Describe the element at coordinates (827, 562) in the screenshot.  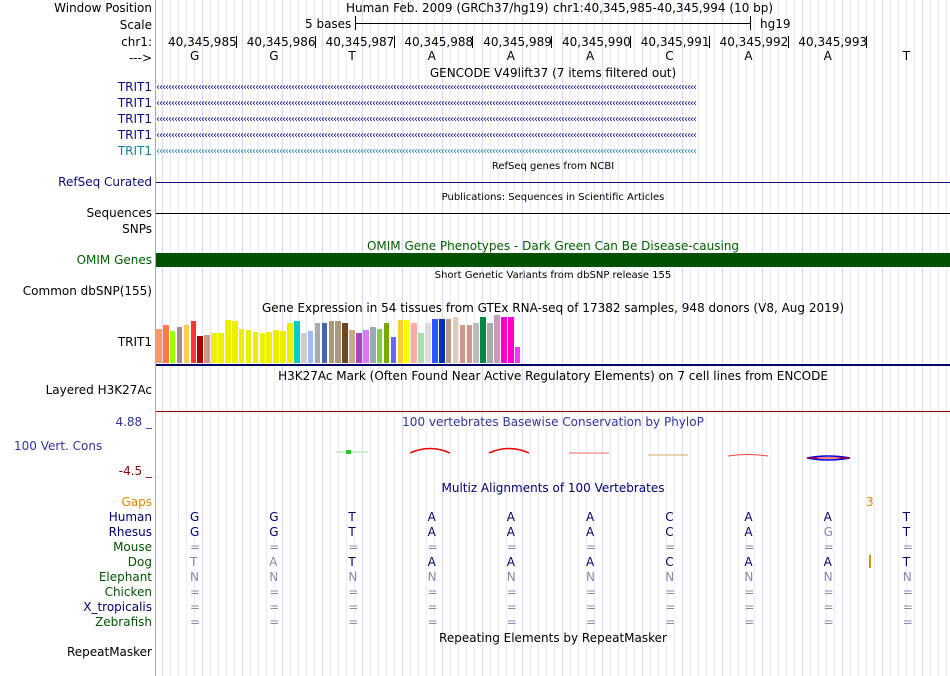
I see `alignment-base: A` at that location.